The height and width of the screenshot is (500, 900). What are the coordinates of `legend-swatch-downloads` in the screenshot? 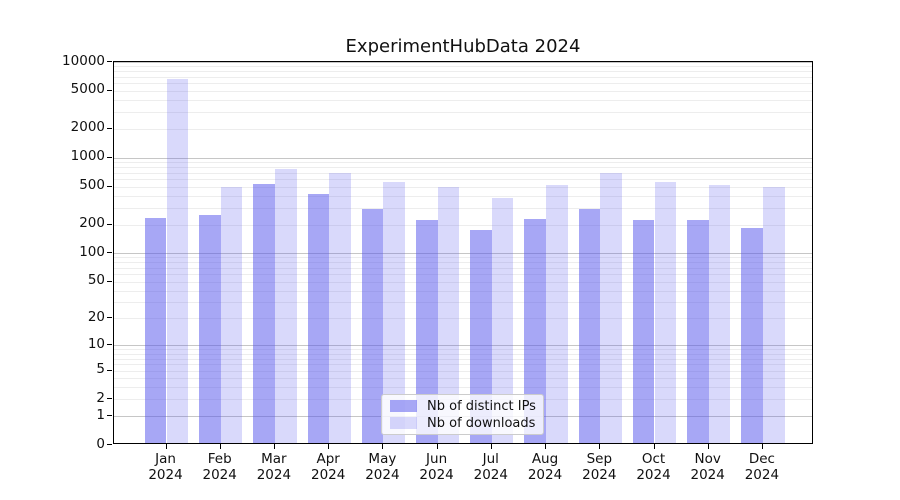 It's located at (403, 423).